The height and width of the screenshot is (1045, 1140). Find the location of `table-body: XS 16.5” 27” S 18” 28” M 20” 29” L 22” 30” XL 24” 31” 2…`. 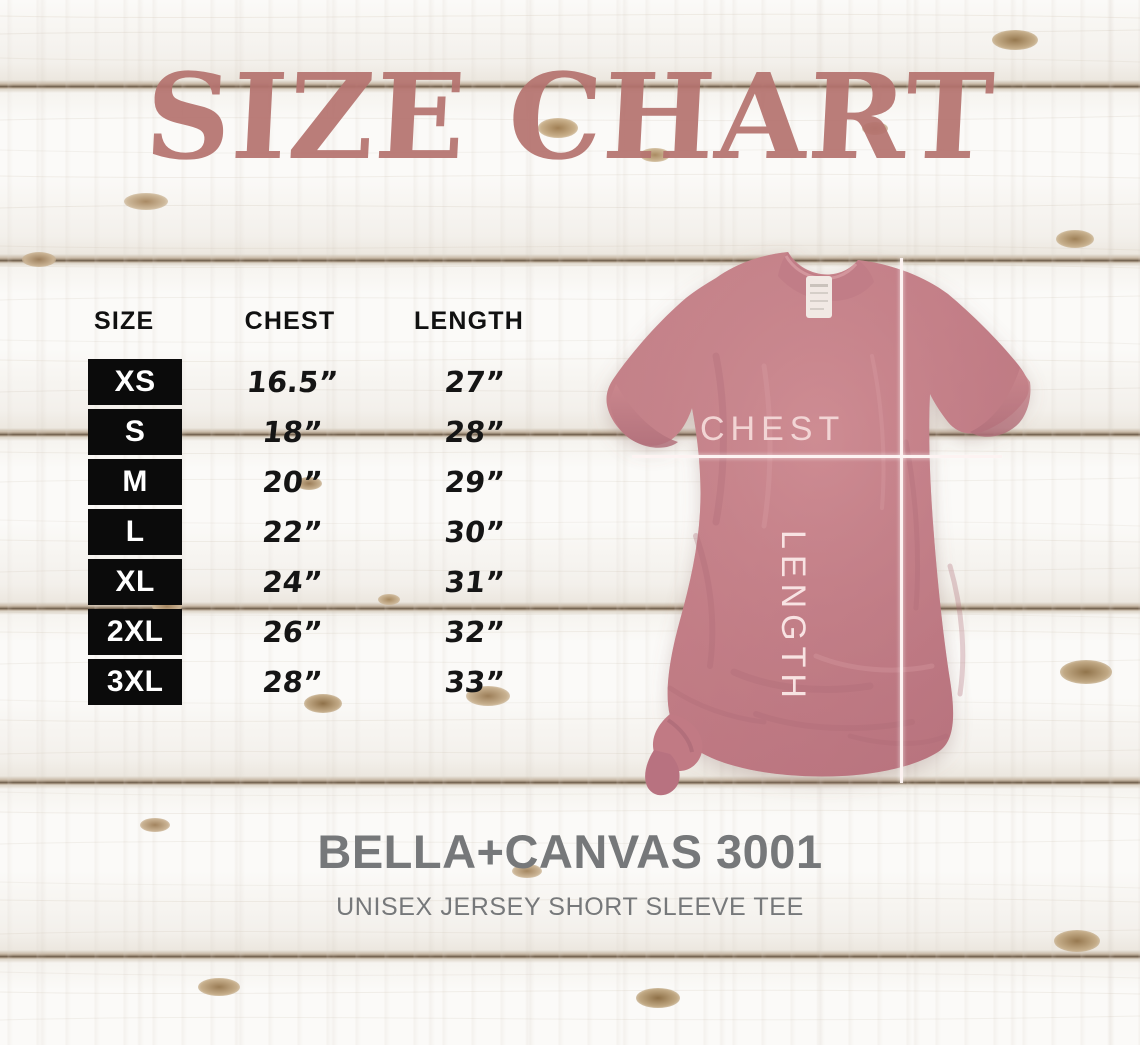

table-body: XS 16.5” 27” S 18” 28” M 20” 29” L 22” 30” XL 24” 31” 2… is located at coordinates (323, 532).